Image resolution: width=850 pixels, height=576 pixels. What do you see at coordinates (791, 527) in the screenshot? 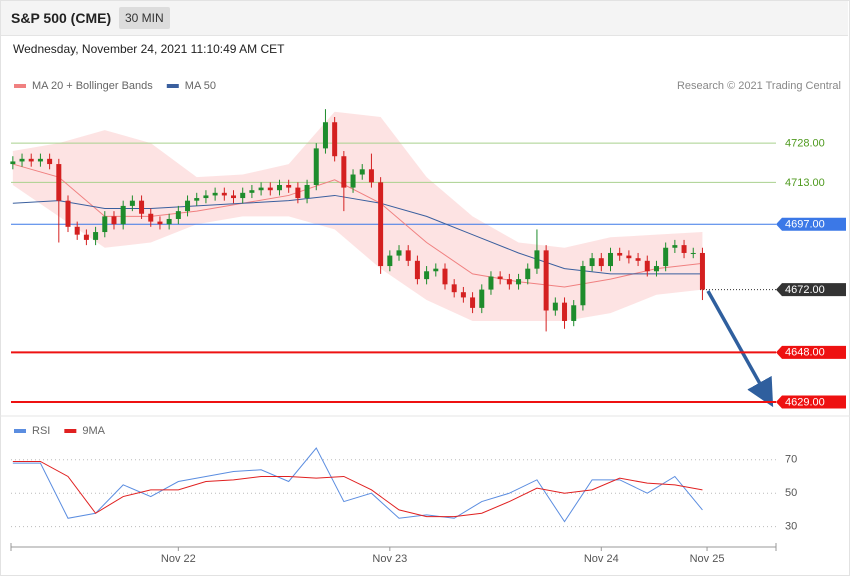
I see `y-tick-label: 30` at bounding box center [791, 527].